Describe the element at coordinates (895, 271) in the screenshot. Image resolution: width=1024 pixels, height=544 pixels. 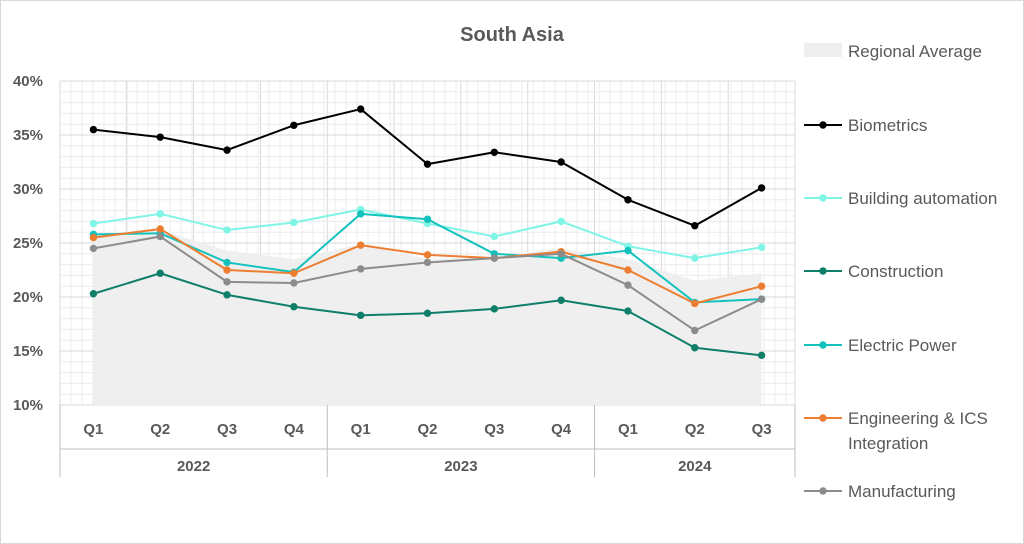
I see `legend-label: Construction` at that location.